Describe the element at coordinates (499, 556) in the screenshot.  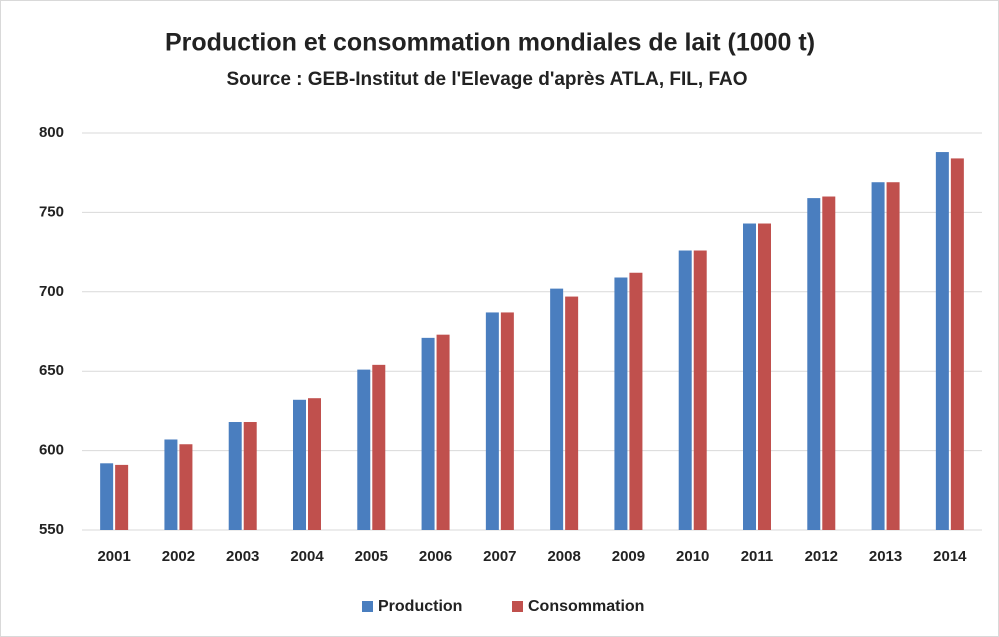
I see `x-tick-label: 2007` at that location.